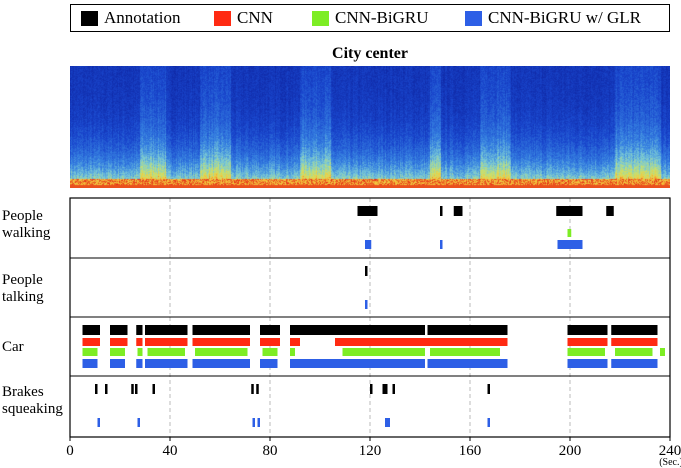 The height and width of the screenshot is (468, 681). I want to click on row-label-line: walking, so click(26, 233).